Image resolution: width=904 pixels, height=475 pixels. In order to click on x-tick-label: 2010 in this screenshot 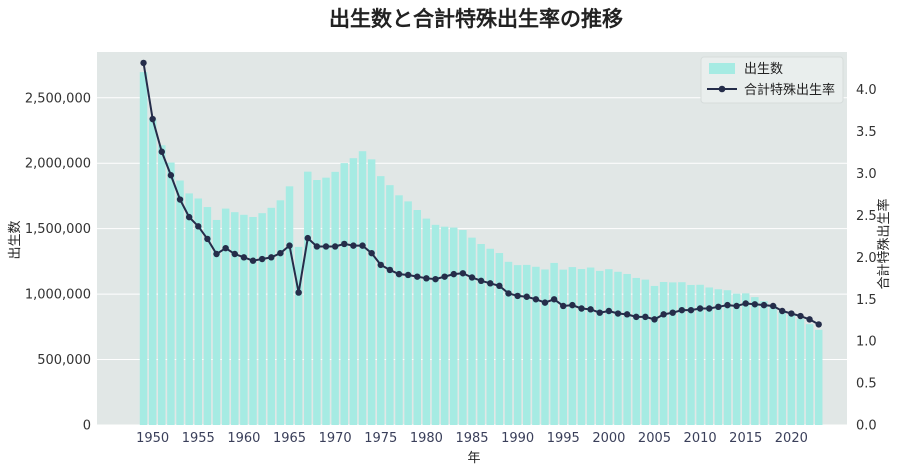, I will do `click(700, 438)`.